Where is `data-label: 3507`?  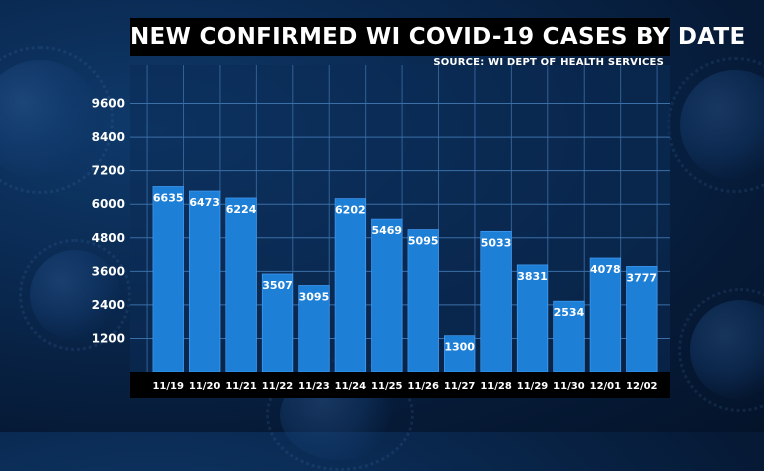 data-label: 3507 is located at coordinates (277, 285).